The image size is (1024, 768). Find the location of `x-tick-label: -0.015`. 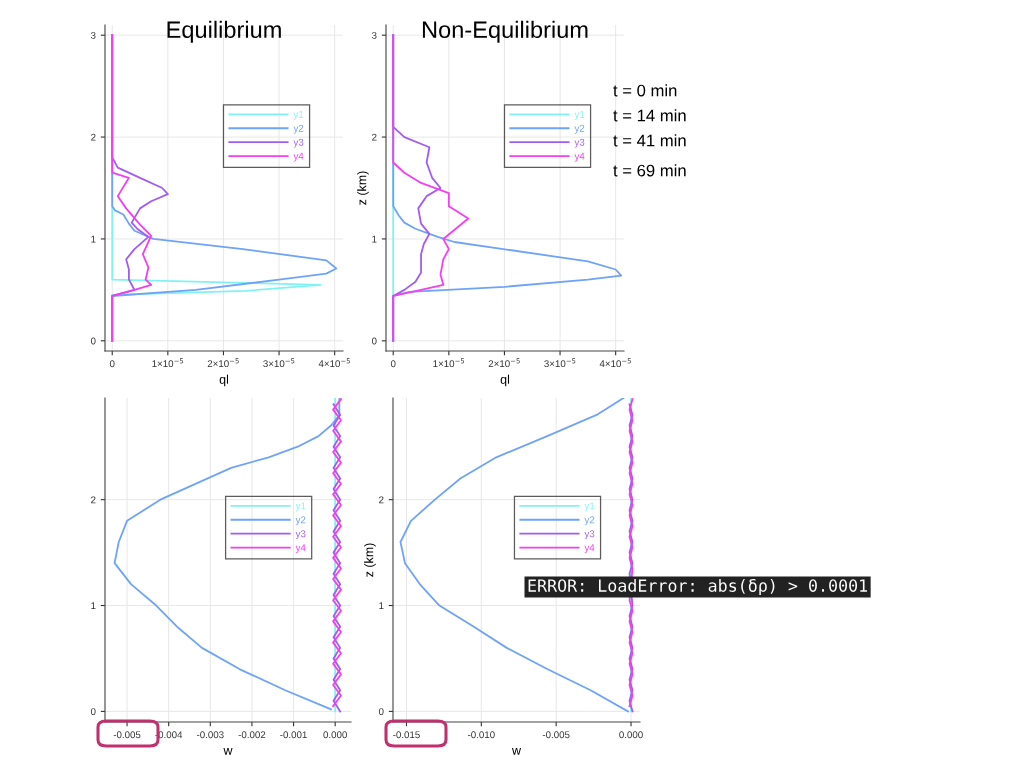

x-tick-label: -0.015 is located at coordinates (406, 735).